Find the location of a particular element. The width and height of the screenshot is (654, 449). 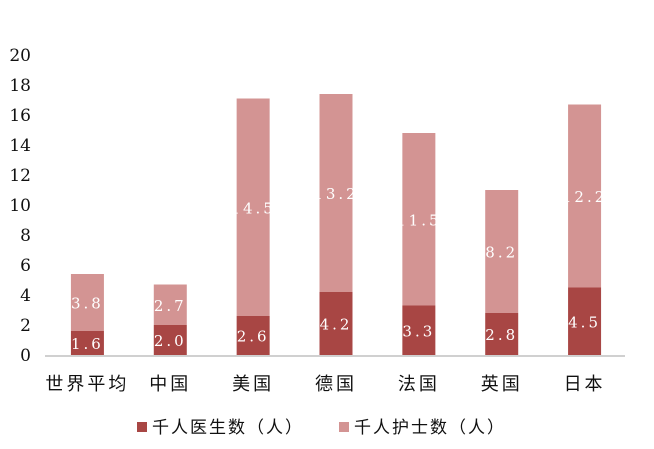

data-label: 12.2 is located at coordinates (584, 197).